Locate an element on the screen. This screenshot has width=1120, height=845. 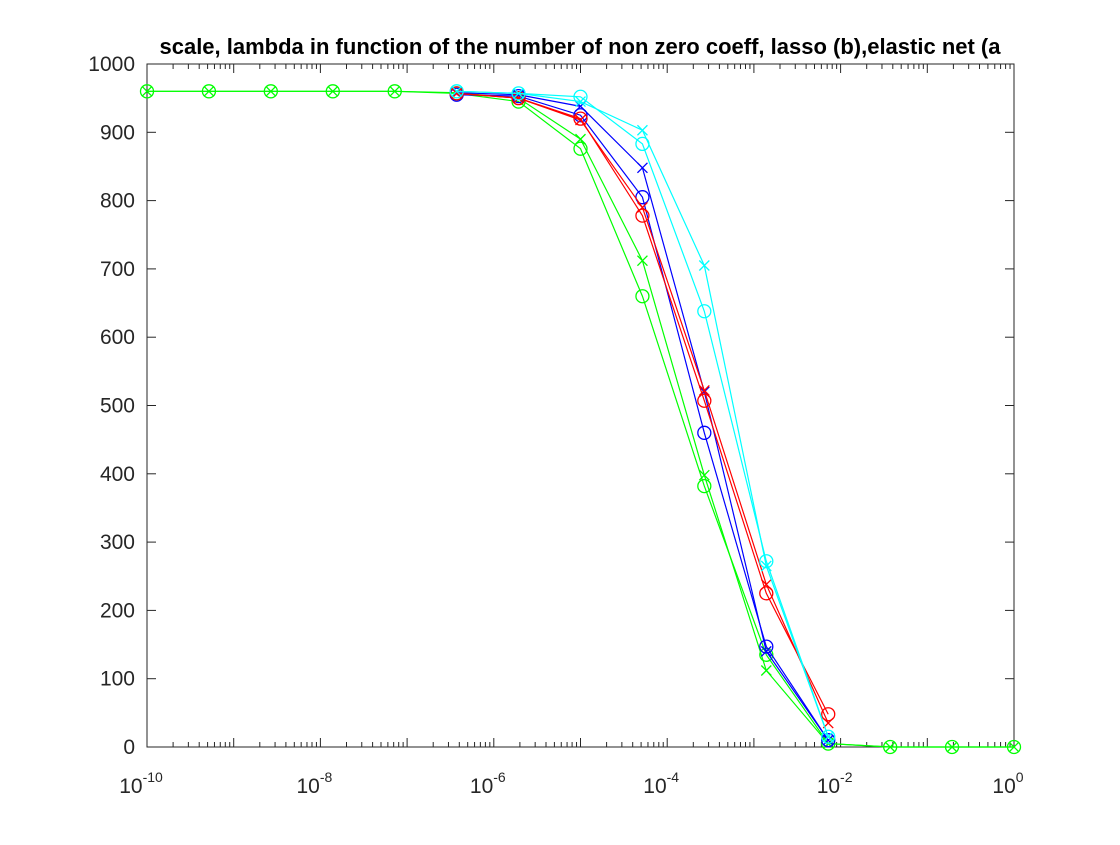
x-tick-label: 10⁻⁶ is located at coordinates (488, 783).